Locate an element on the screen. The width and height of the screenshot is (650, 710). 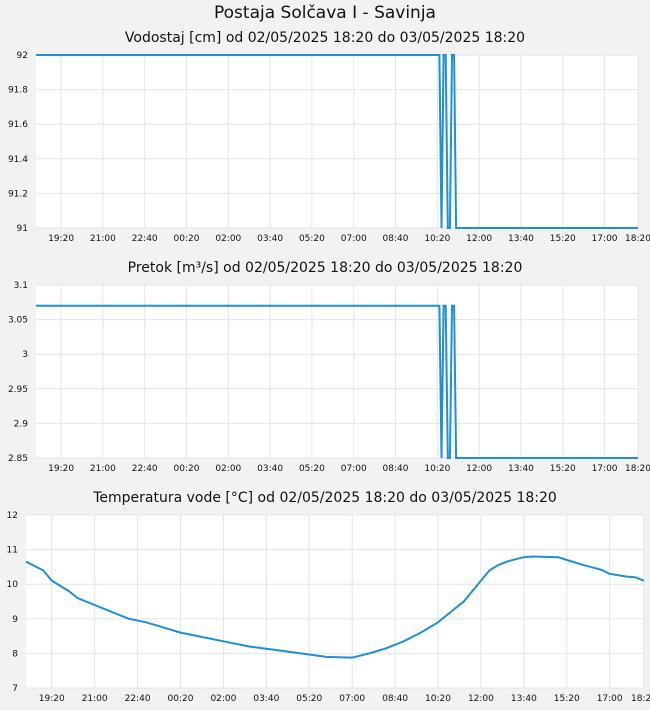
y-tick-label: 8 is located at coordinates (15, 654).